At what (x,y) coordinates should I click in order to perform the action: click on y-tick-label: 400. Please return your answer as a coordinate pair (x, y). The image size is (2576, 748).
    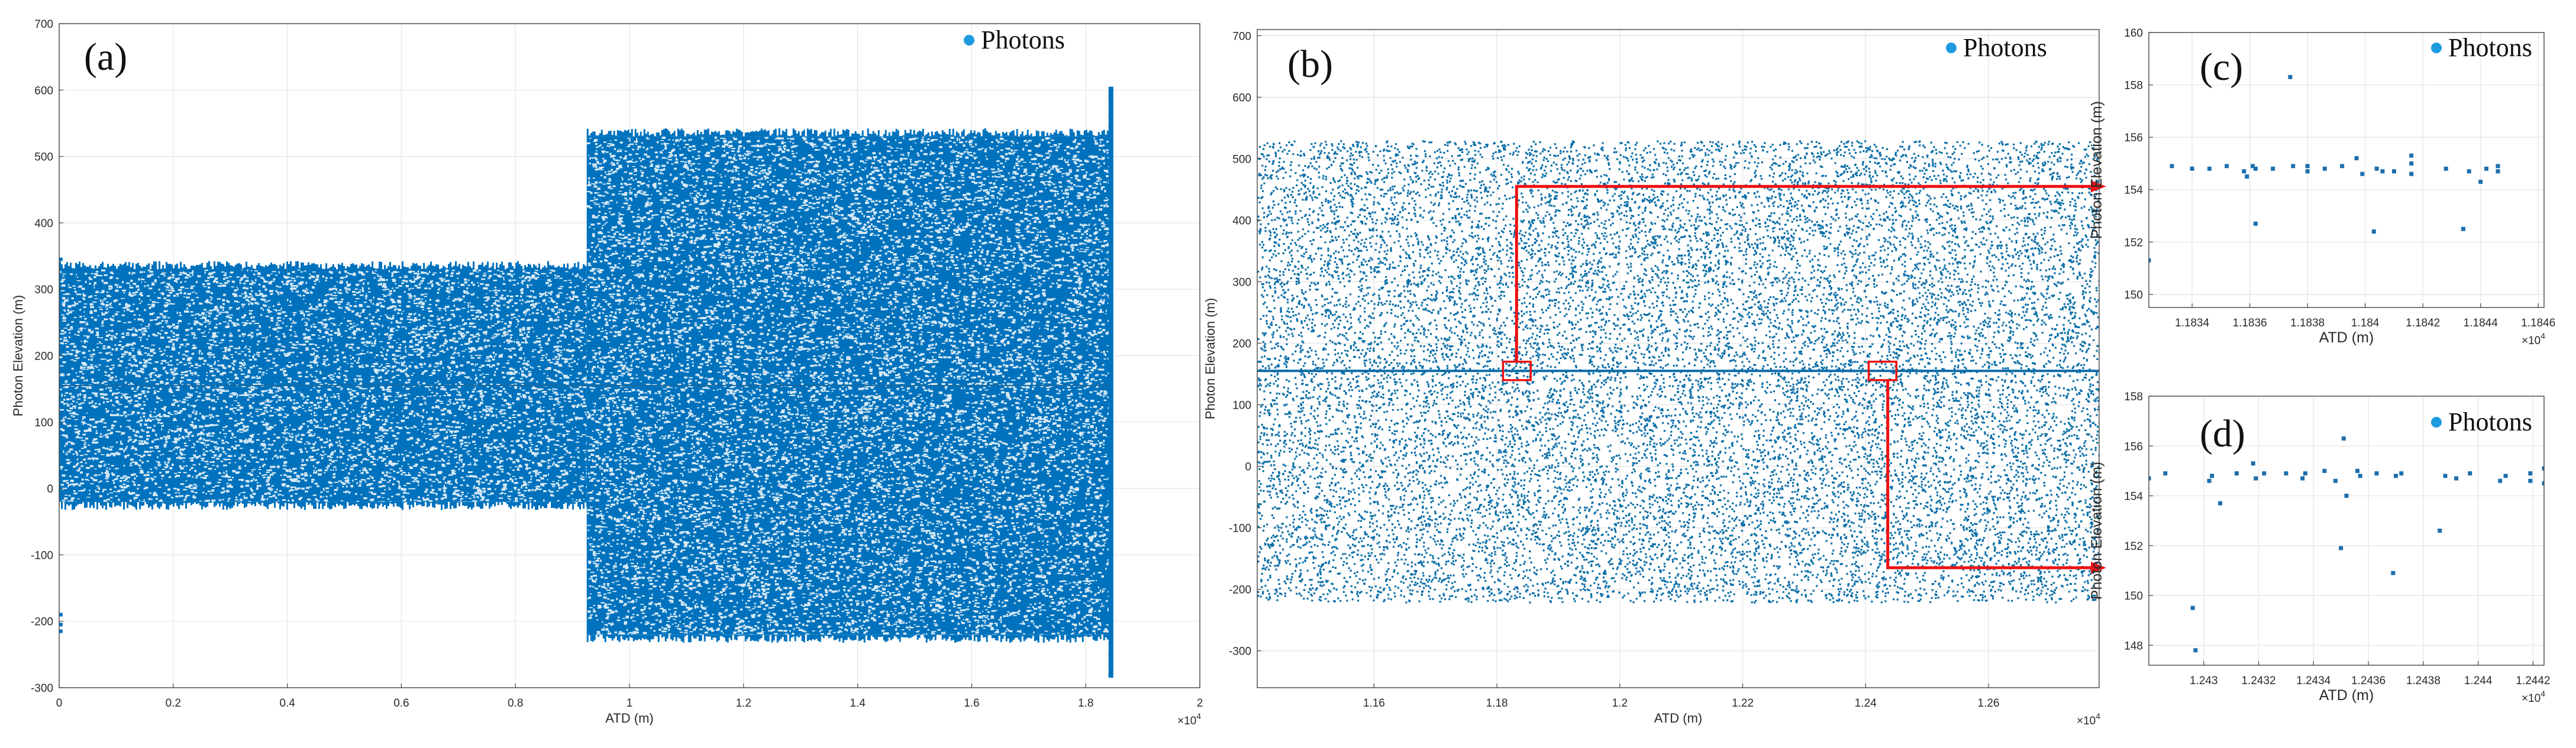
    Looking at the image, I should click on (43, 224).